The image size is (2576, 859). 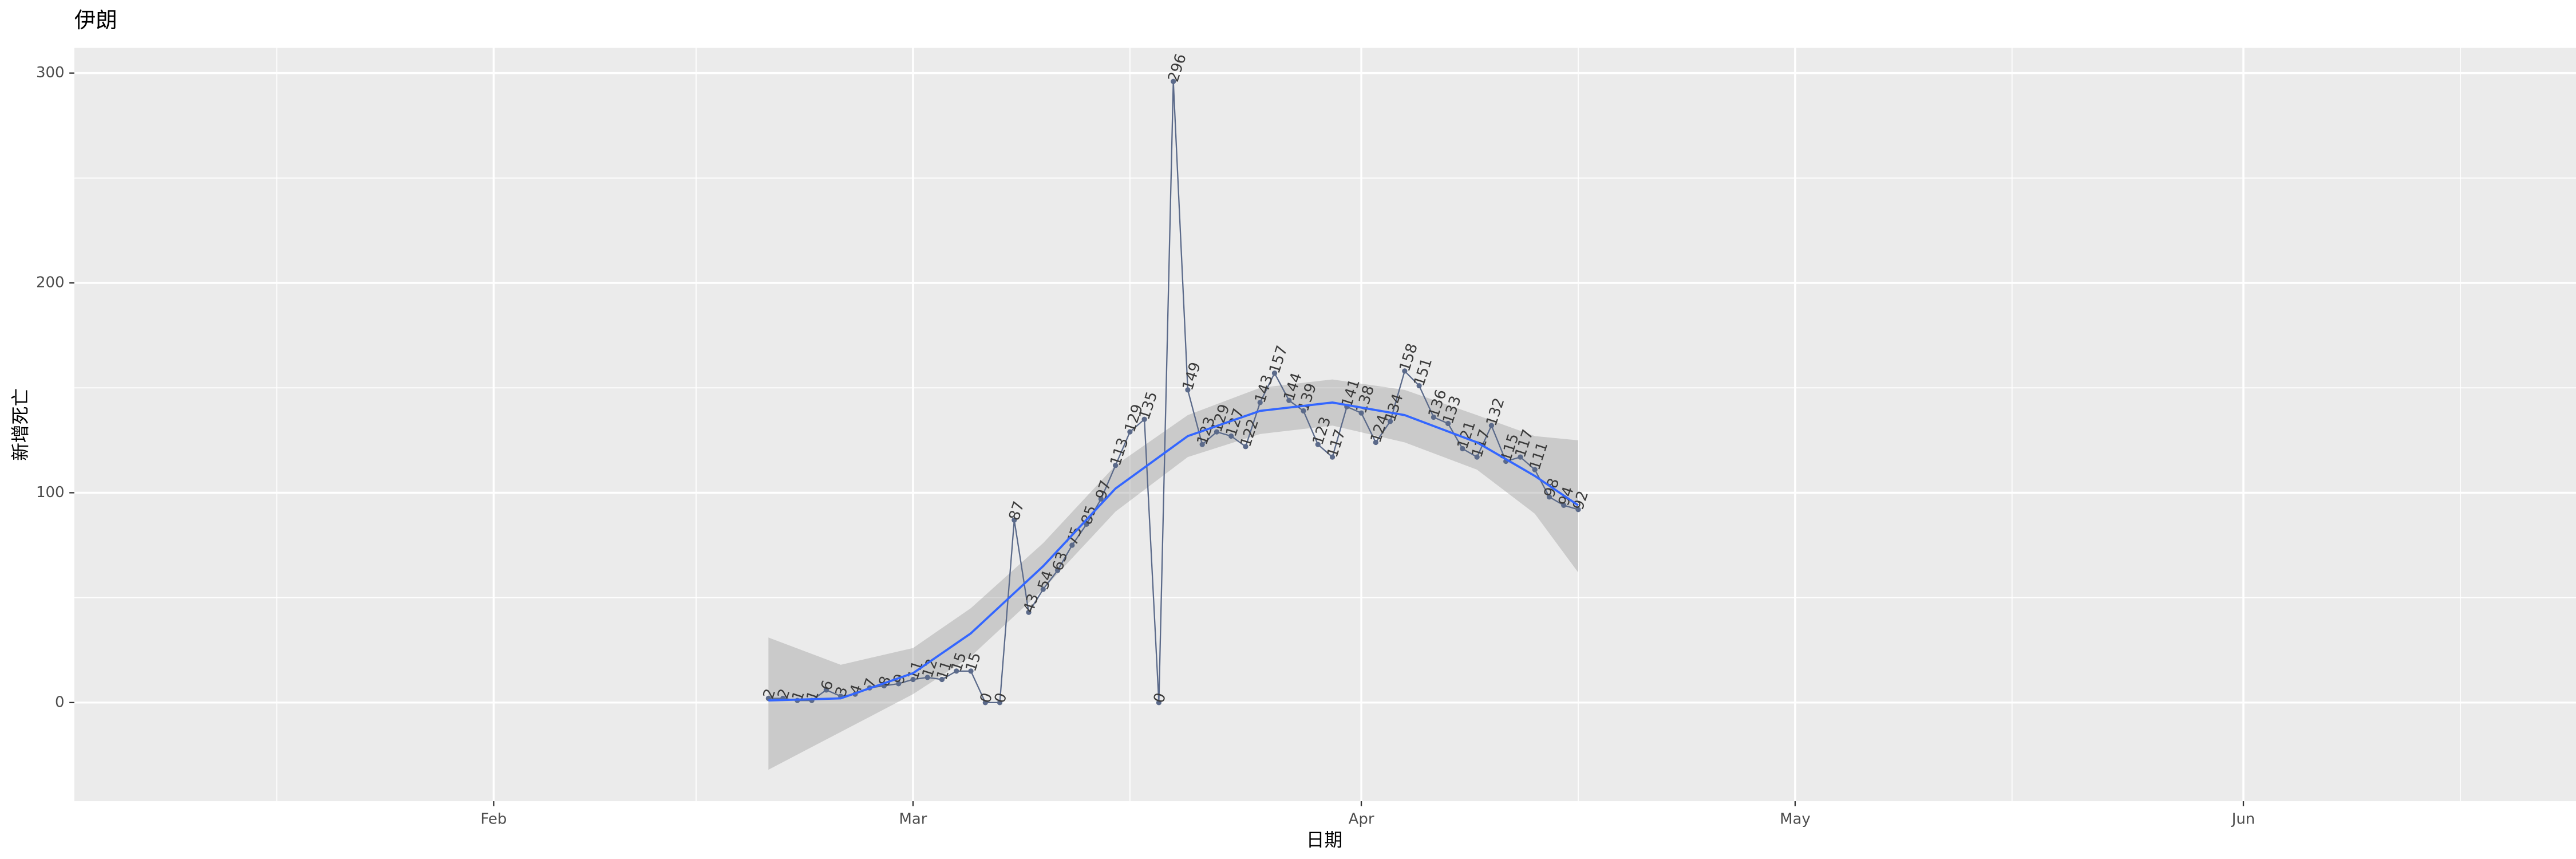 I want to click on x-tick-label: Feb, so click(x=493, y=819).